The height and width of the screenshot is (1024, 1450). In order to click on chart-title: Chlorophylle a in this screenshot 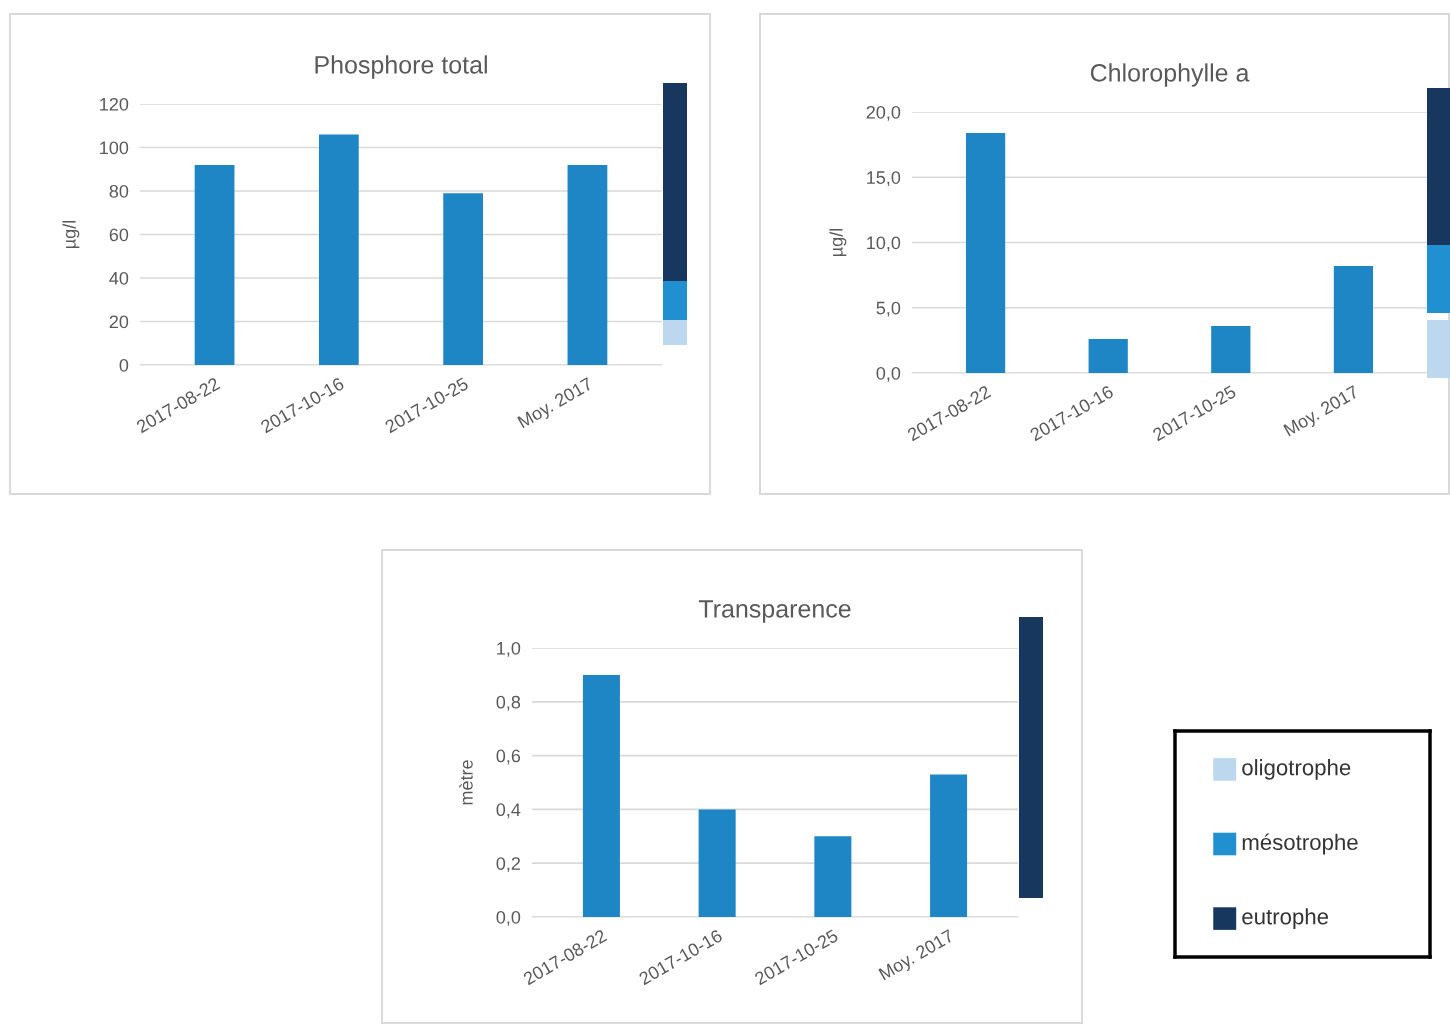, I will do `click(1170, 75)`.